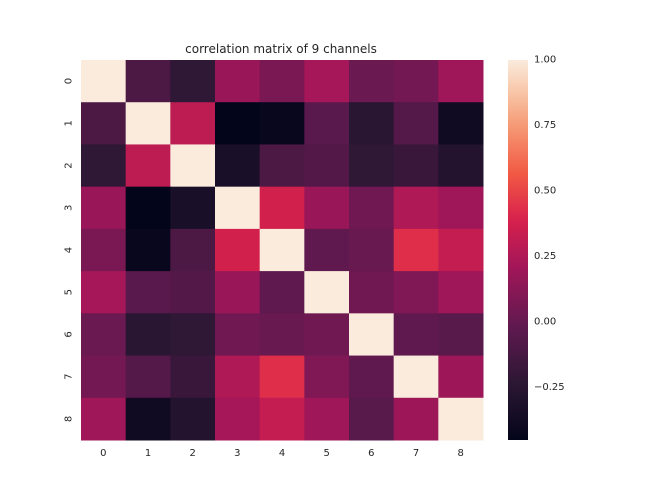  I want to click on x-tick-label: 4, so click(282, 453).